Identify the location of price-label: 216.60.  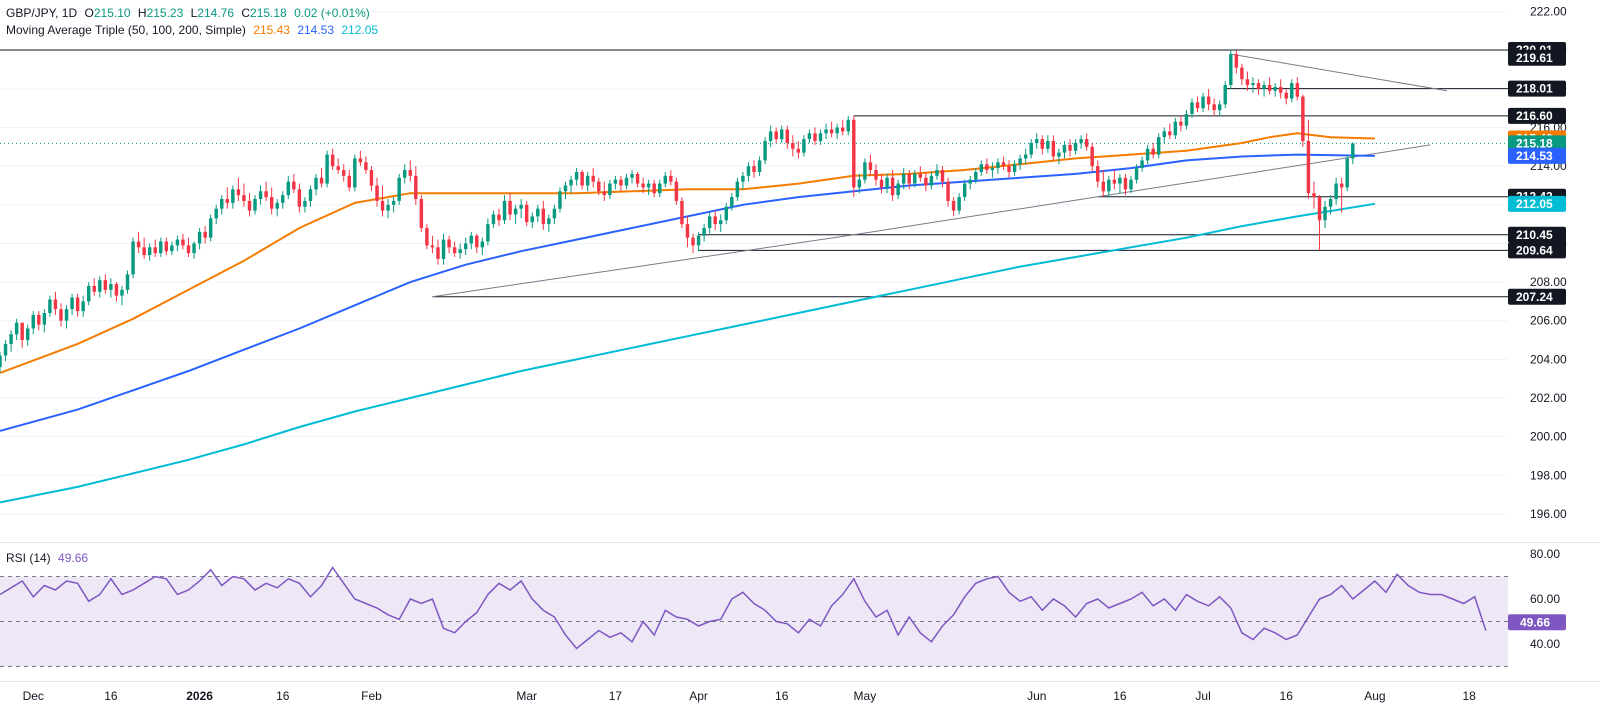
(1534, 116).